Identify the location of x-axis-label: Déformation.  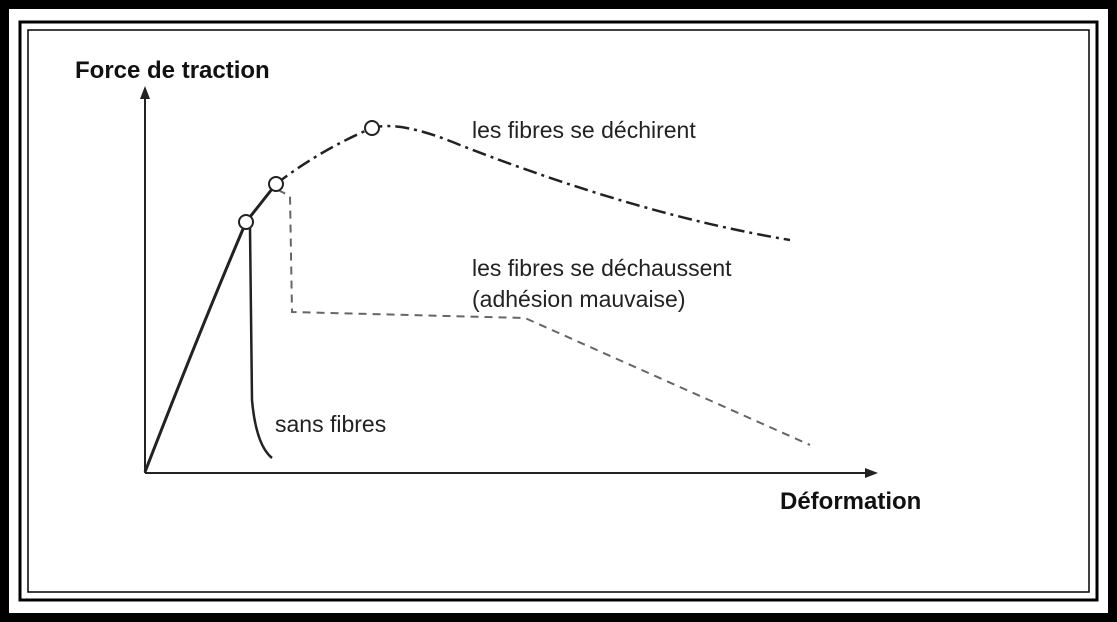
(850, 501).